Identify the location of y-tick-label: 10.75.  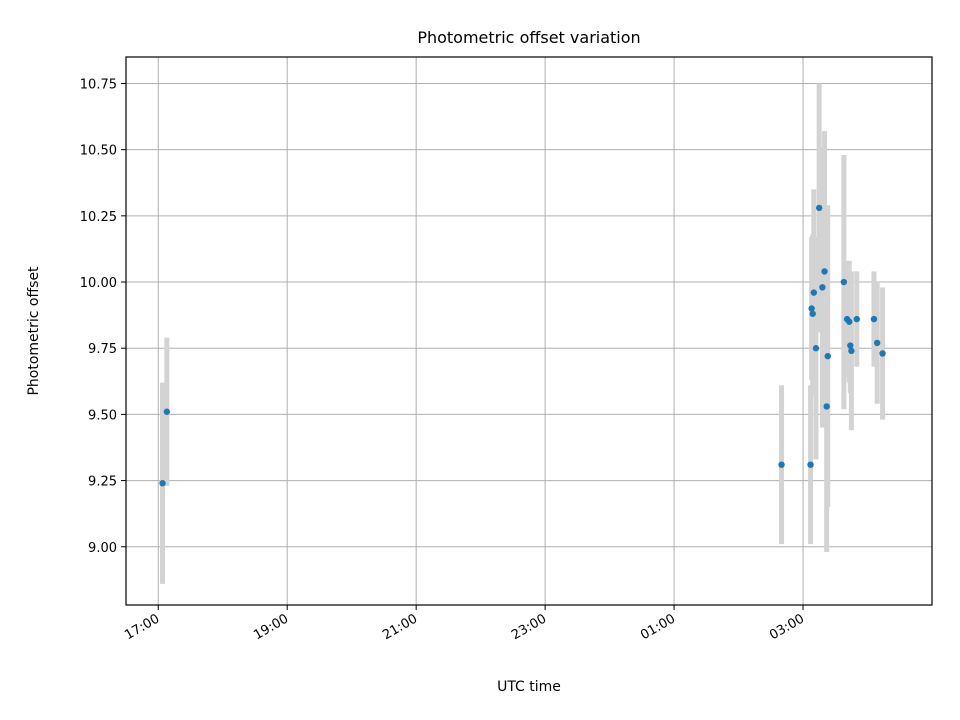
(98, 84).